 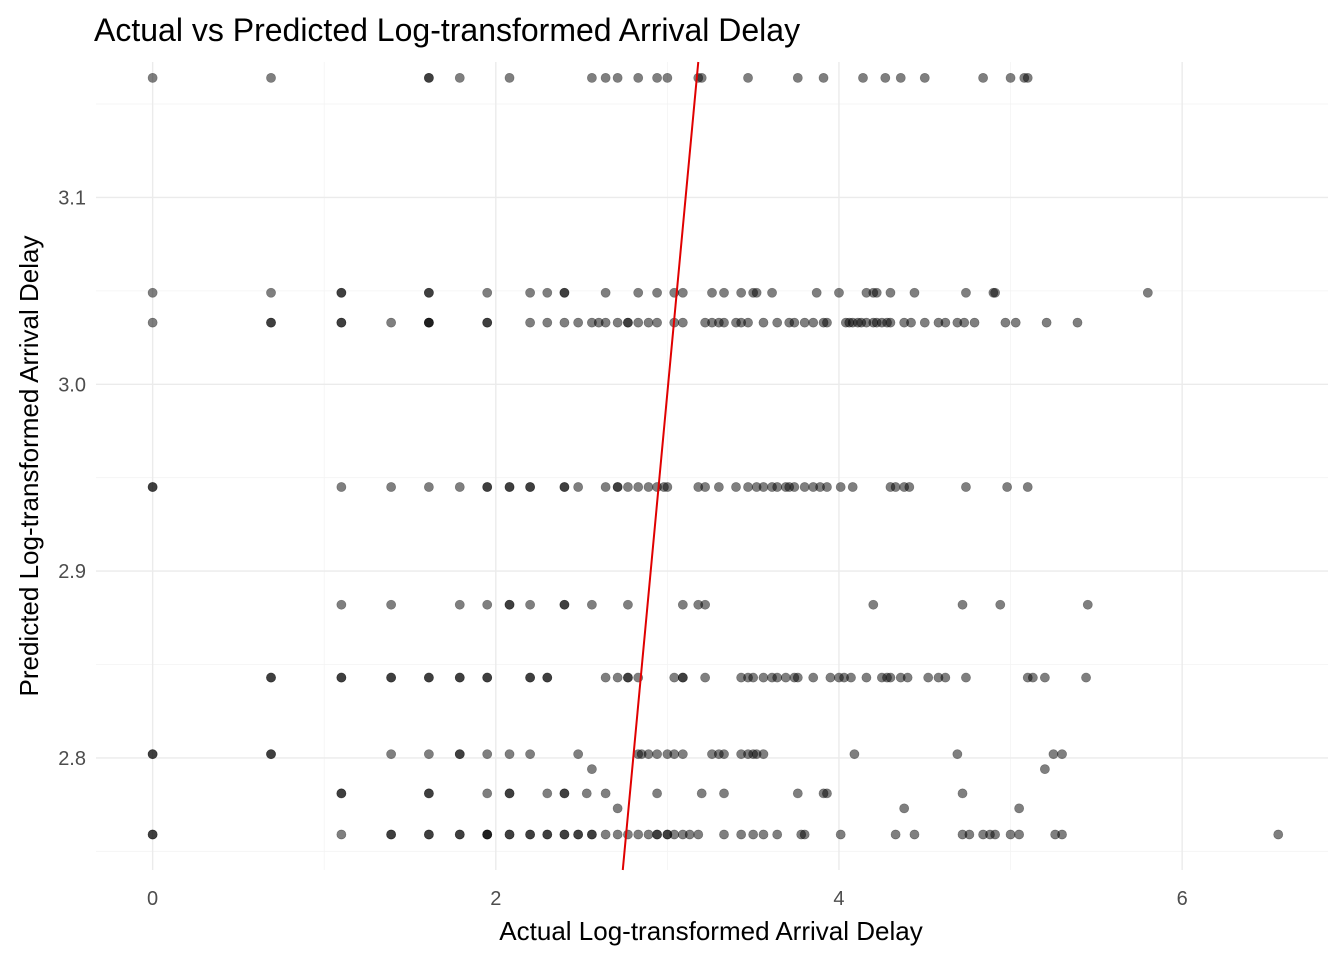 What do you see at coordinates (29, 466) in the screenshot?
I see `y-axis-title: Predicted Log-transformed Arrival Delay` at bounding box center [29, 466].